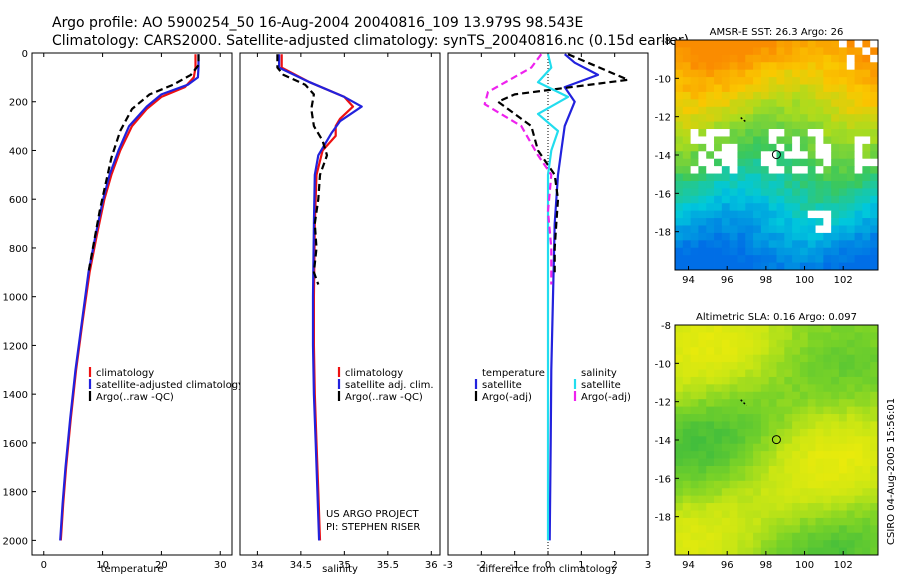 Image resolution: width=900 pixels, height=580 pixels. Describe the element at coordinates (481, 565) in the screenshot. I see `x-tick-label: -2` at that location.